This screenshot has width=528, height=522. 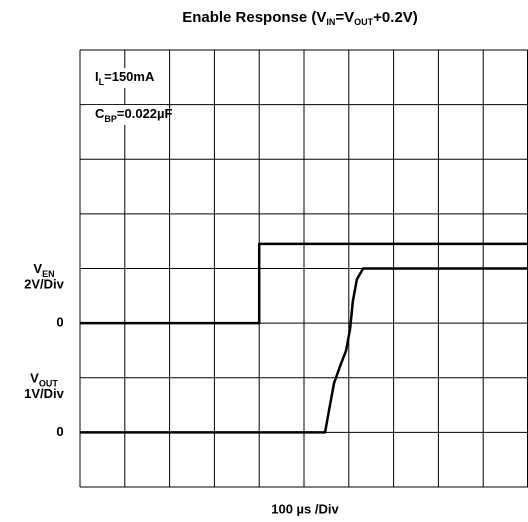 I want to click on series-name: VEN, so click(x=43, y=271).